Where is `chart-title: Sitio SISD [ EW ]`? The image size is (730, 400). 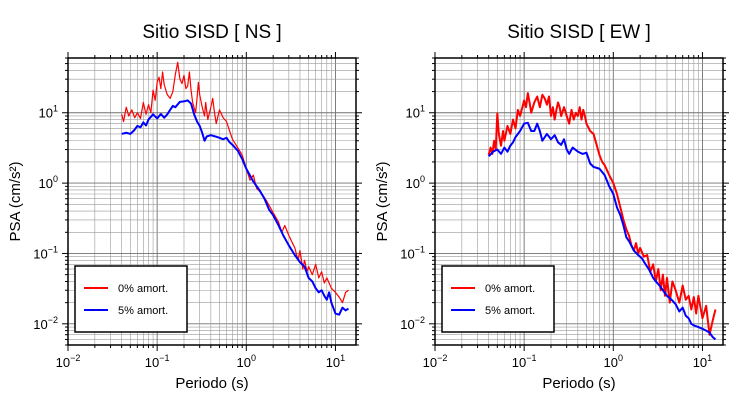 chart-title: Sitio SISD [ EW ] is located at coordinates (579, 32).